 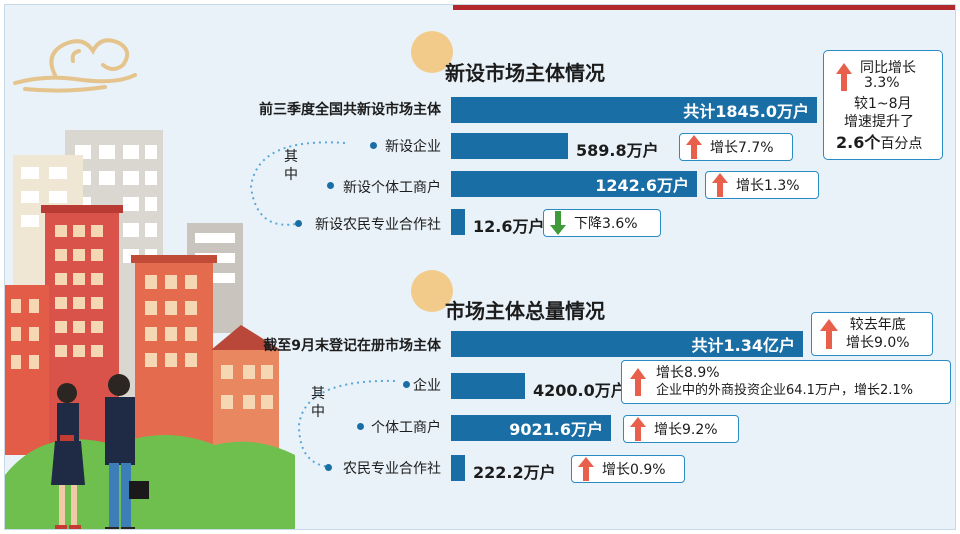 What do you see at coordinates (413, 147) in the screenshot?
I see `section1-row1-label: 新设企业` at bounding box center [413, 147].